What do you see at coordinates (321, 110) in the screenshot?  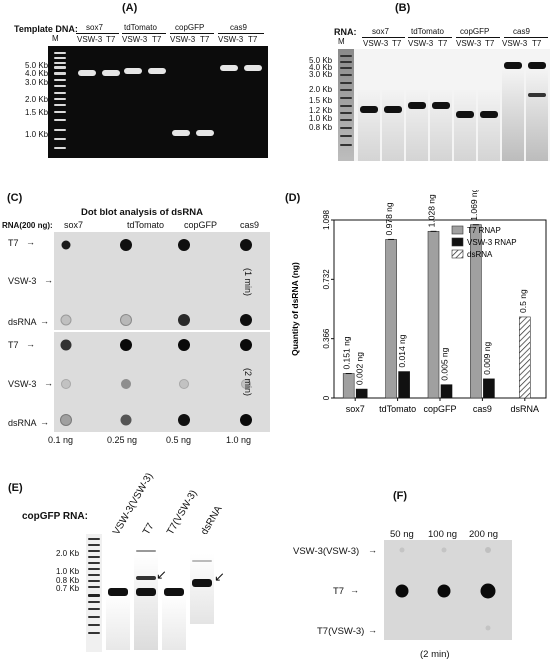 I see `size-label: 1.2 Kb` at bounding box center [321, 110].